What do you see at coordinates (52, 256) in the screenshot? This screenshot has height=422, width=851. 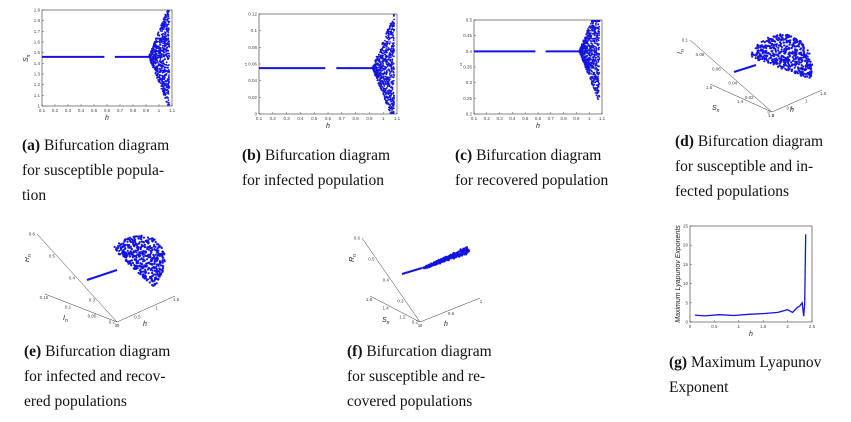 I see `z-tick-label: 0.5` at bounding box center [52, 256].